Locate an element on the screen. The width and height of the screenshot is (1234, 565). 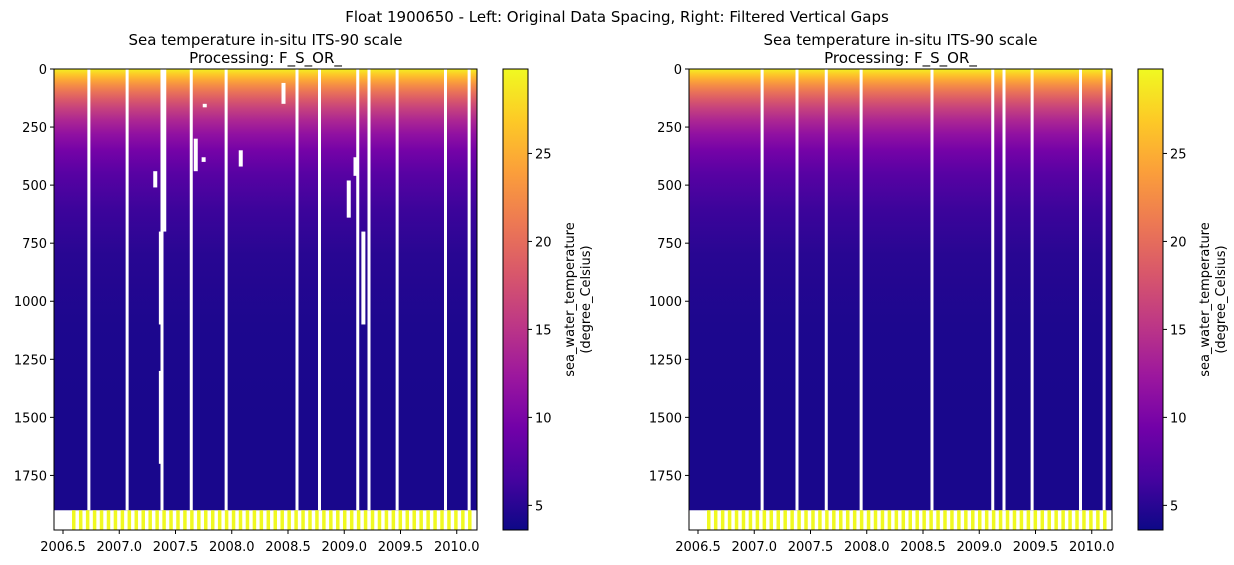
x-tick-label: 2010.0 is located at coordinates (1092, 547).